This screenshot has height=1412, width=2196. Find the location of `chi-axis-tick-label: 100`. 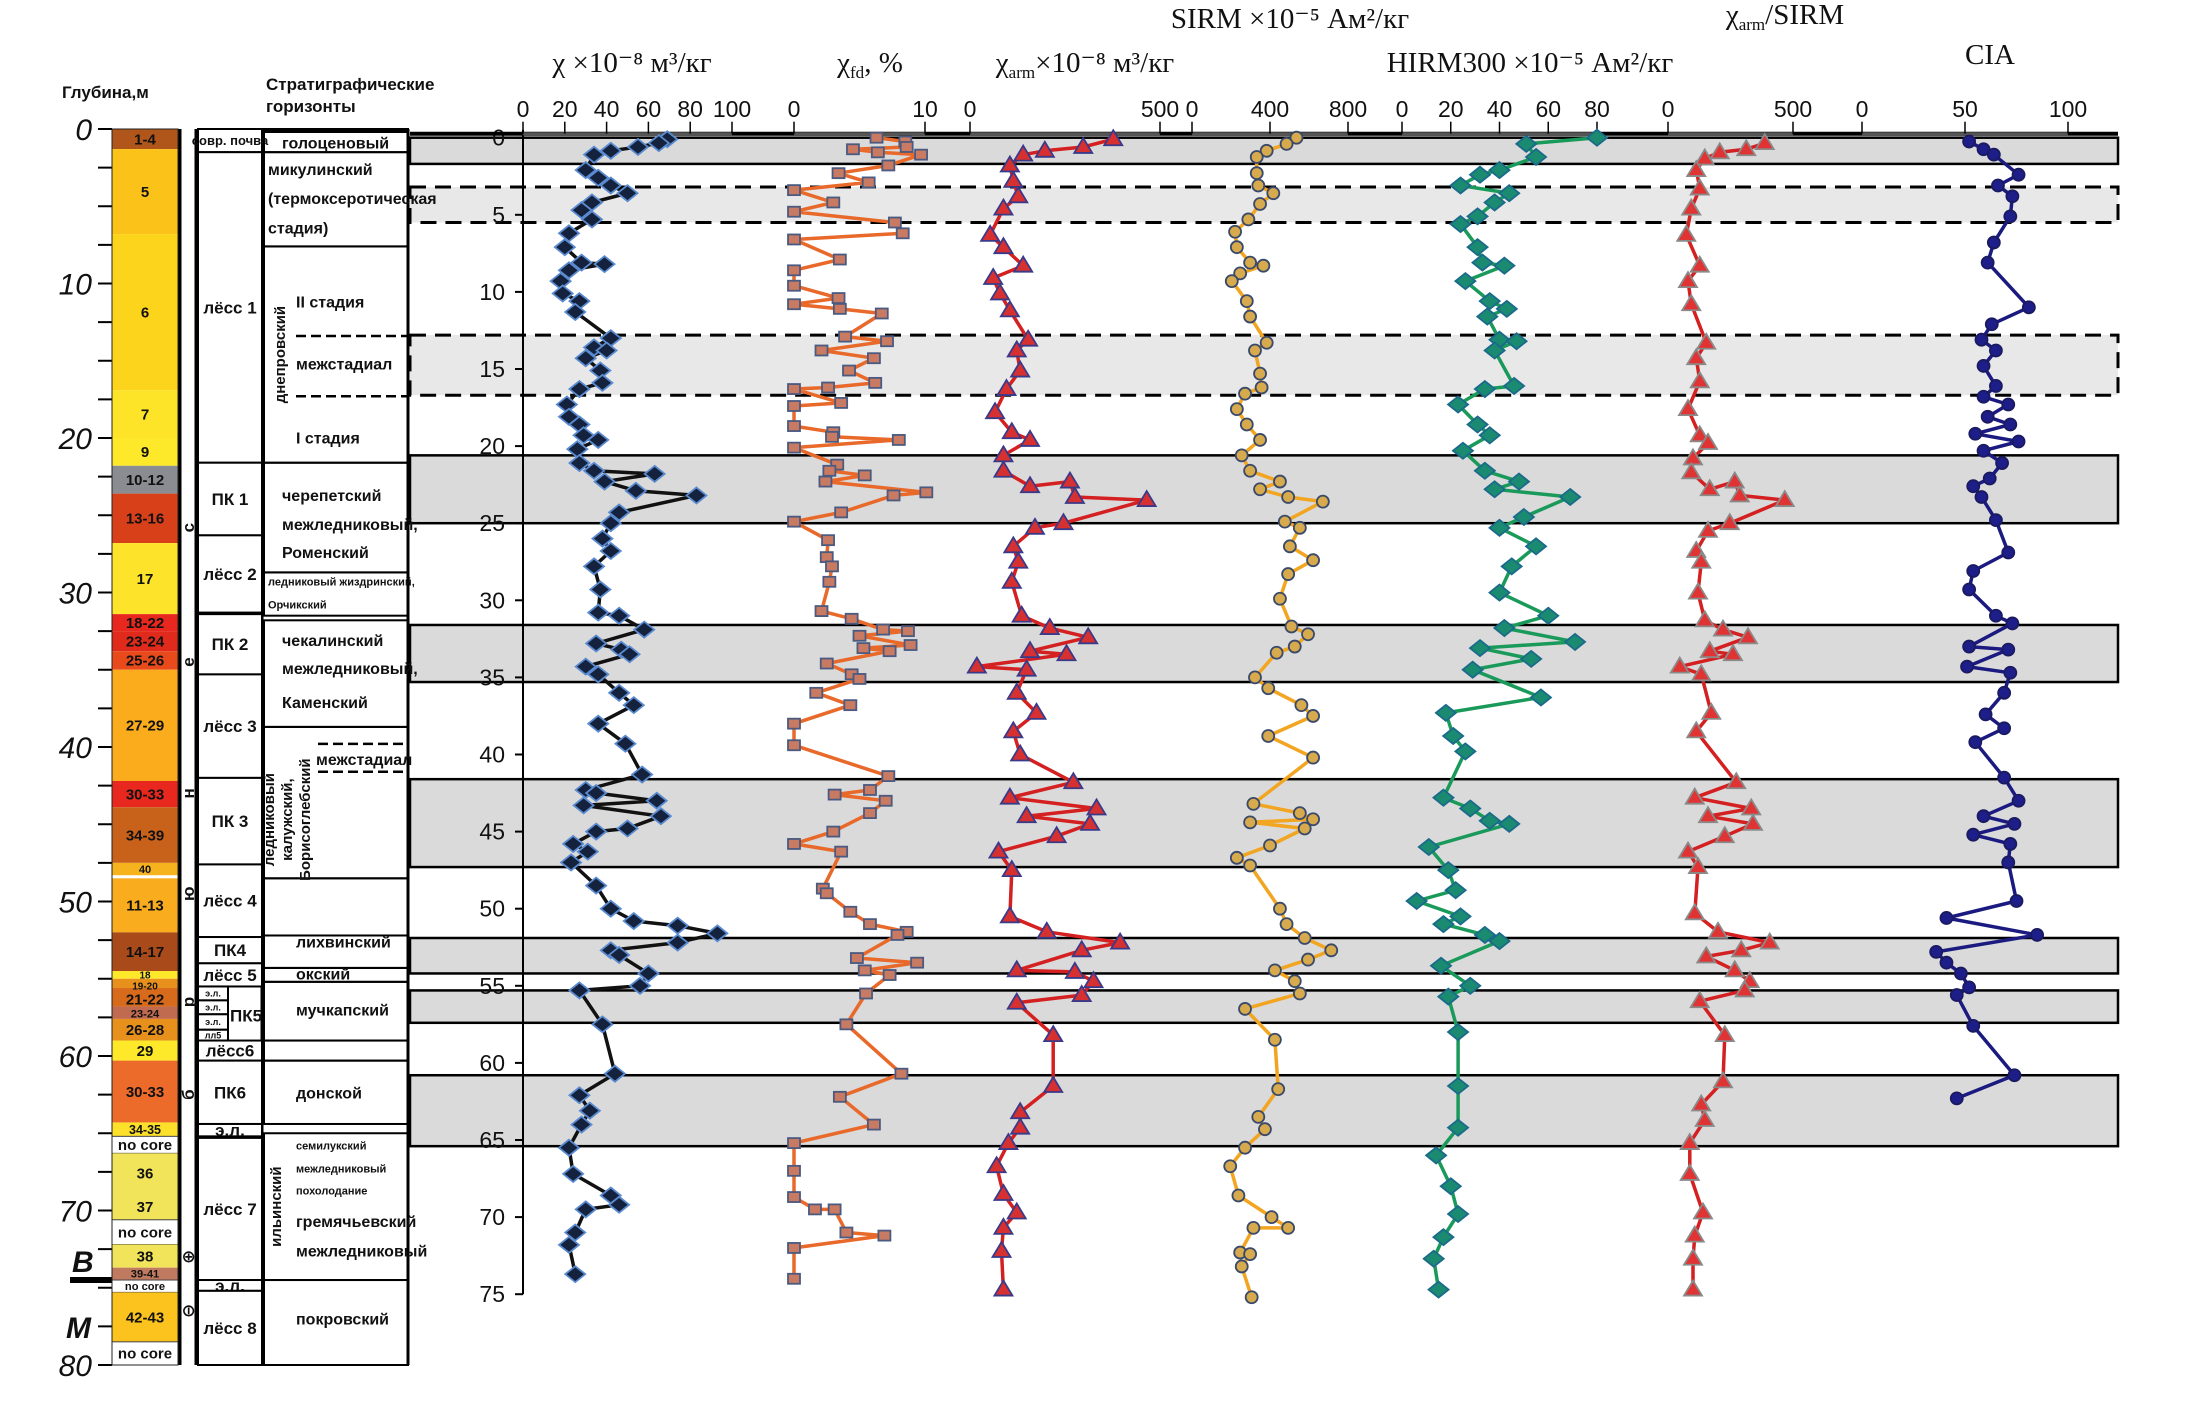

chi-axis-tick-label: 100 is located at coordinates (732, 109).